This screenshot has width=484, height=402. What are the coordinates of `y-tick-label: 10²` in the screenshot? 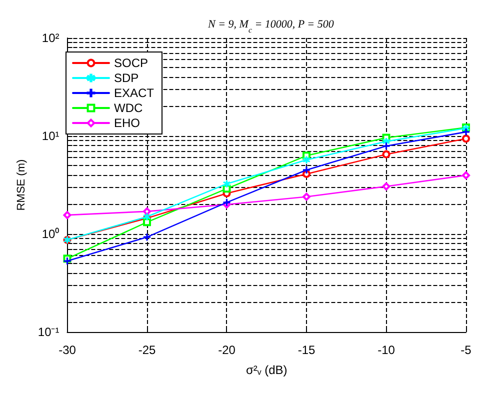 It's located at (51, 38).